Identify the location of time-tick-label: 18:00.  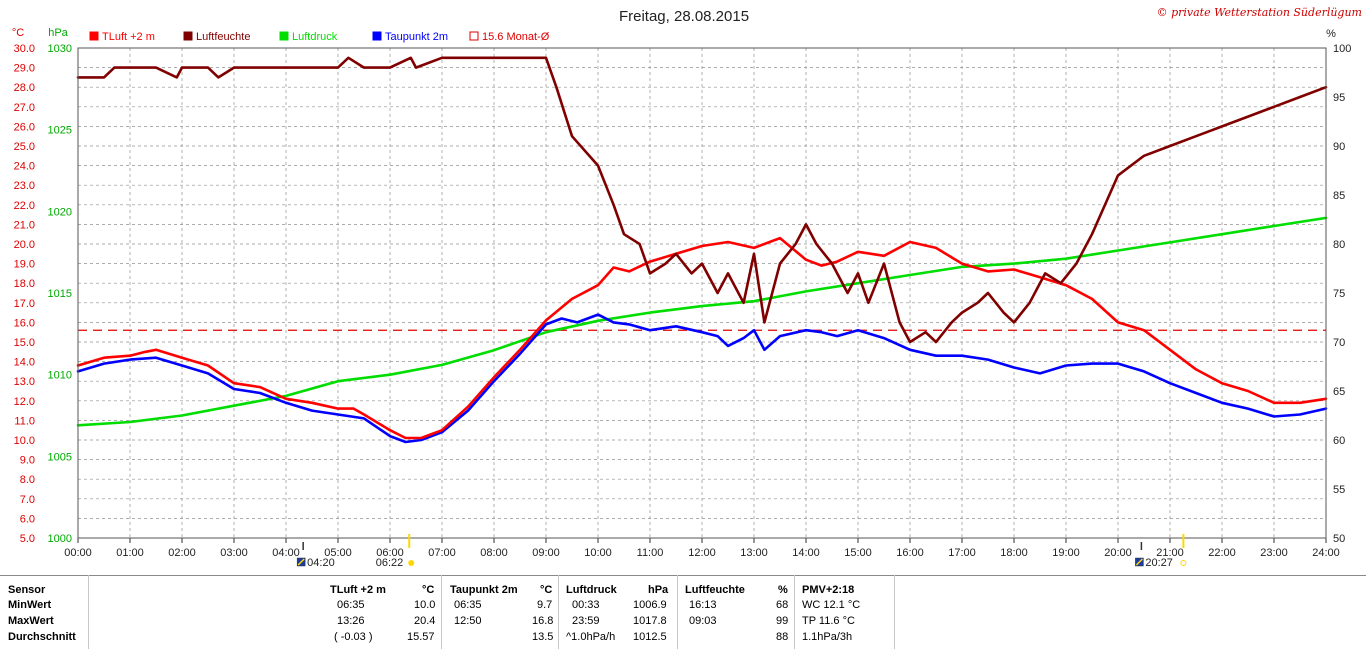
(1014, 553).